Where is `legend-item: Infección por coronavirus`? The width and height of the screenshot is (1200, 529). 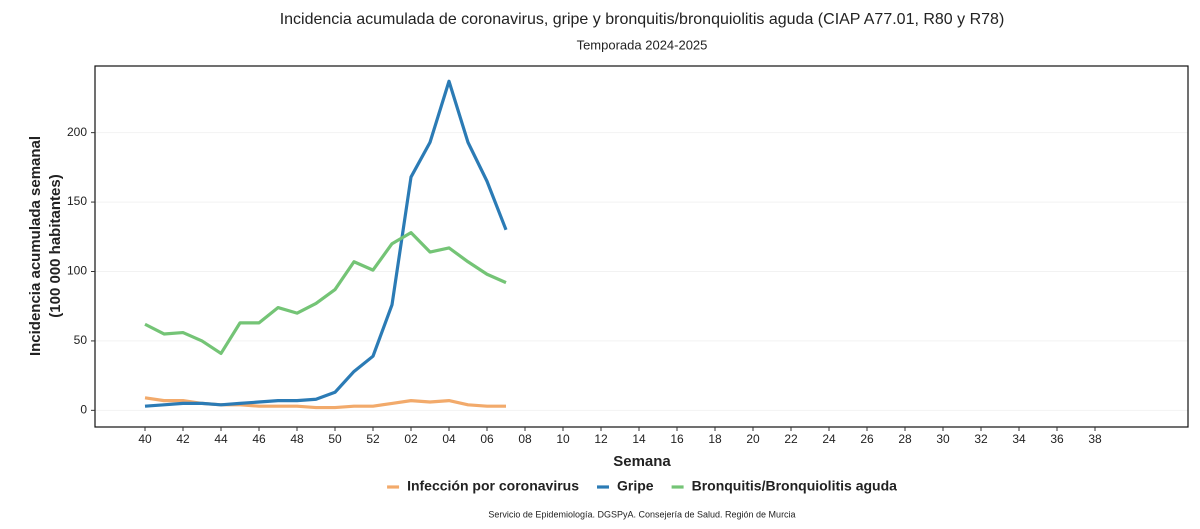 legend-item: Infección por coronavirus is located at coordinates (483, 486).